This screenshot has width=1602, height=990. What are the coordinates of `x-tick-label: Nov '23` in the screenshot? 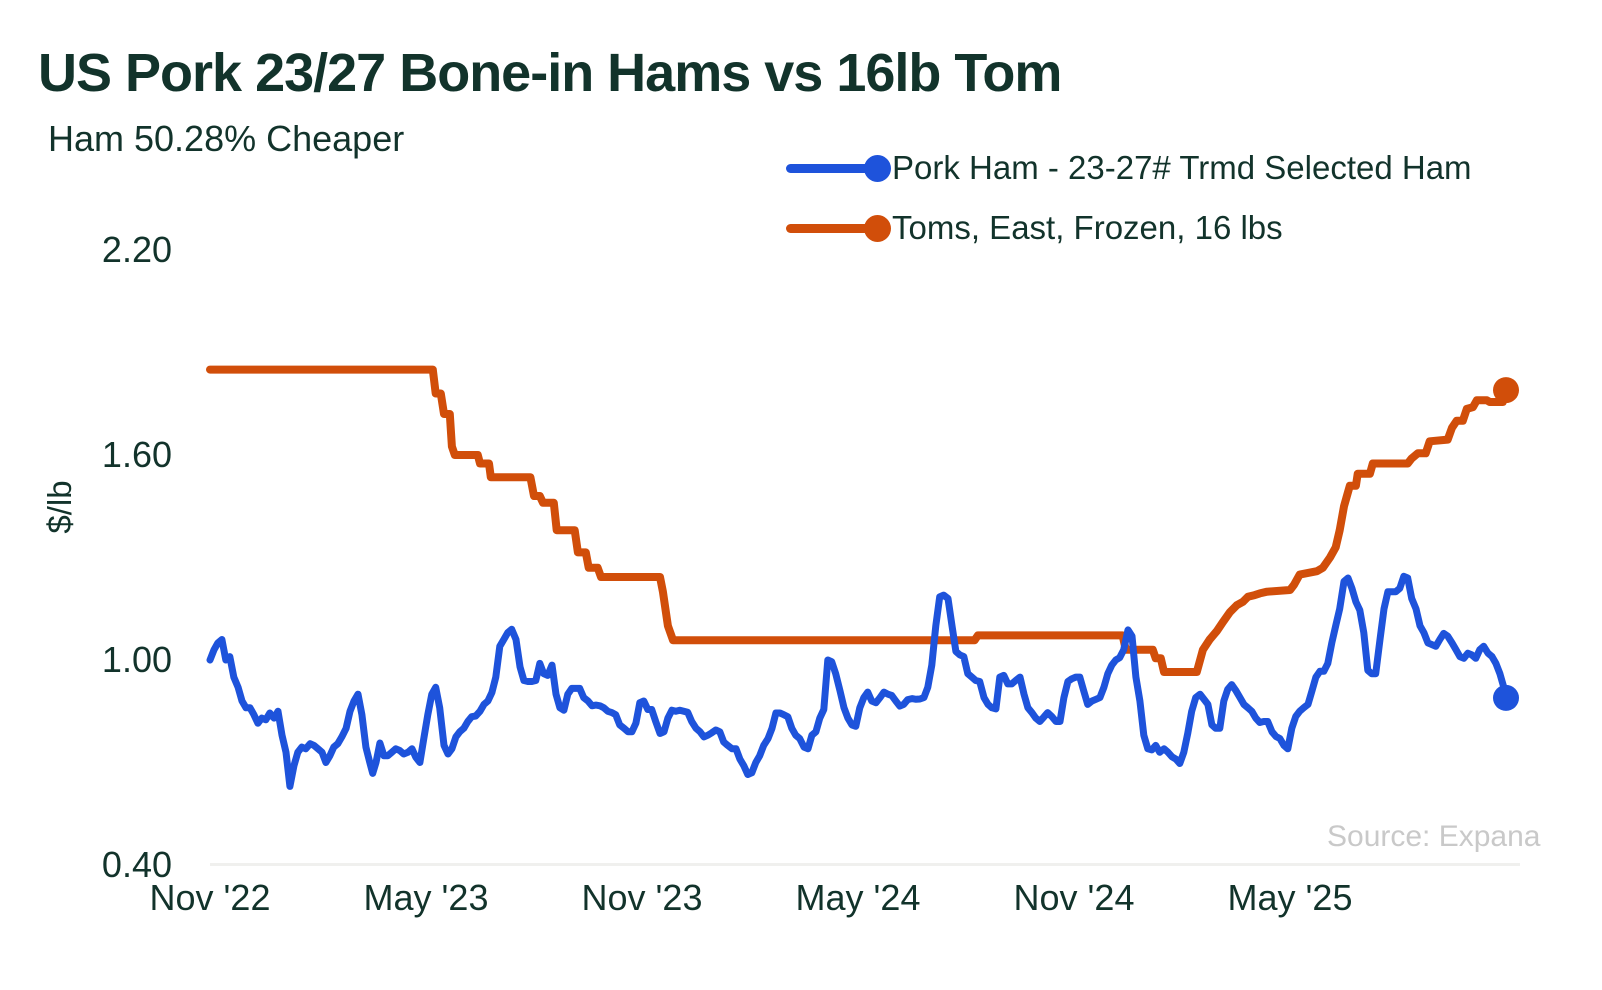 It's located at (642, 897).